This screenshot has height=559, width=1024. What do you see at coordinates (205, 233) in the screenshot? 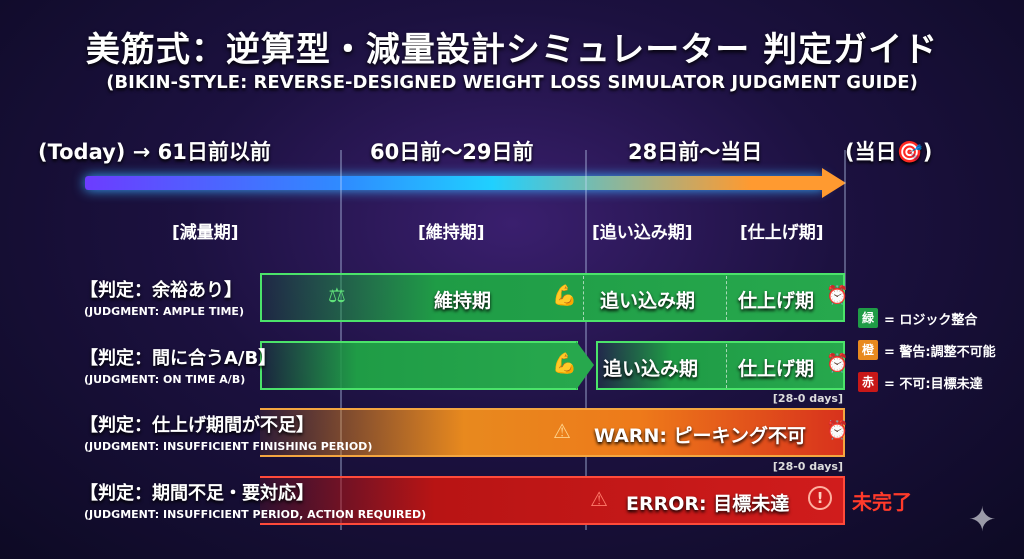
I see `phase-cut: [減量期]` at bounding box center [205, 233].